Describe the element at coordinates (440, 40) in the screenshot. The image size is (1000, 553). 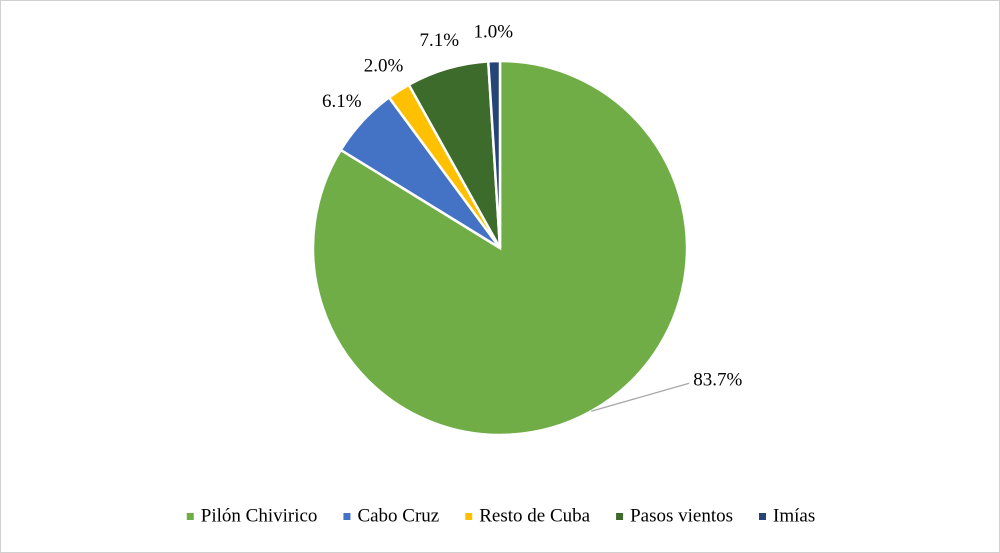
I see `data-label: 7.1%` at that location.